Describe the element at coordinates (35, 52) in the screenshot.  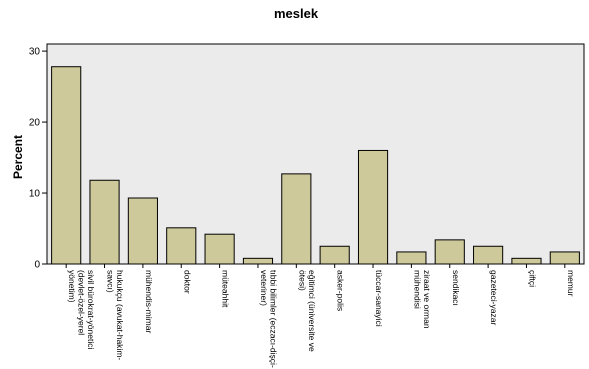
I see `y-tick-label: 30` at that location.